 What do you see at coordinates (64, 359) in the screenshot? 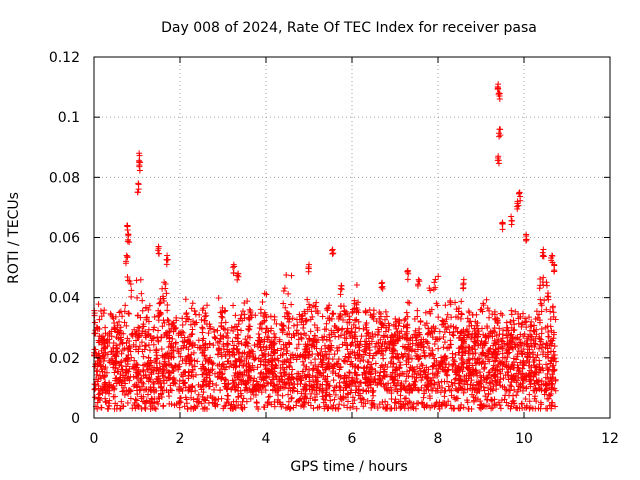
I see `y-tick-label: 0.02` at bounding box center [64, 359].